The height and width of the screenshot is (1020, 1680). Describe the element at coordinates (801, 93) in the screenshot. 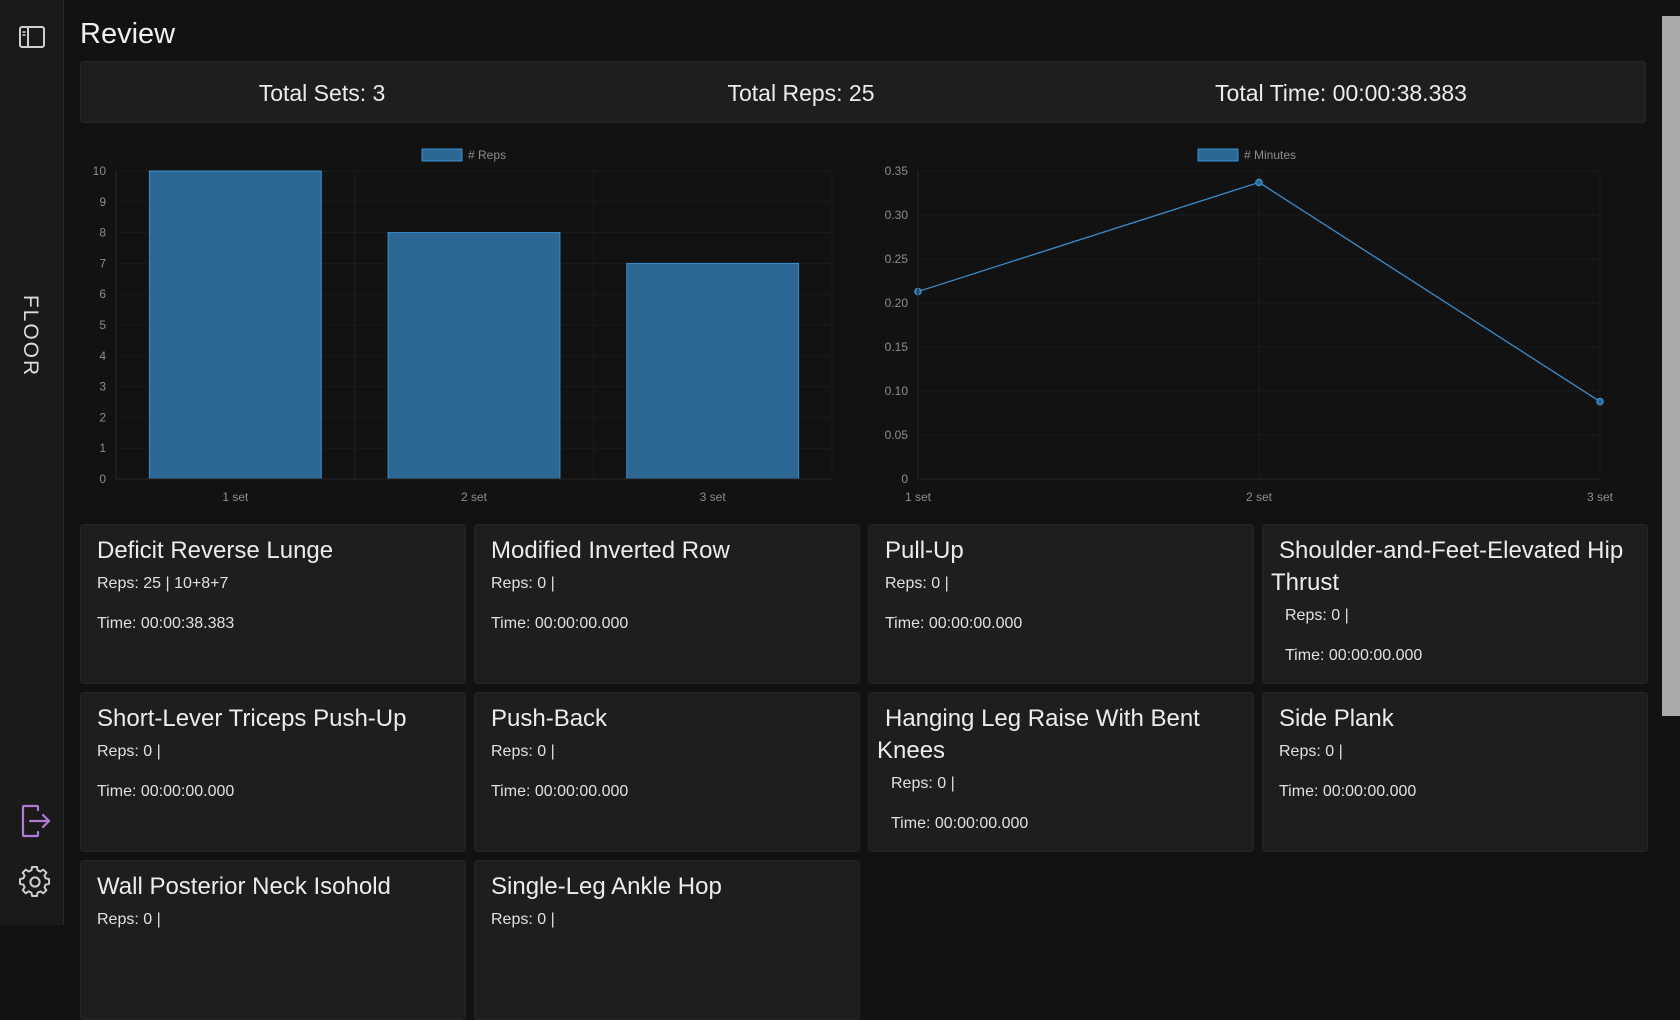

I see `total-reps: Total Reps: 25` at that location.